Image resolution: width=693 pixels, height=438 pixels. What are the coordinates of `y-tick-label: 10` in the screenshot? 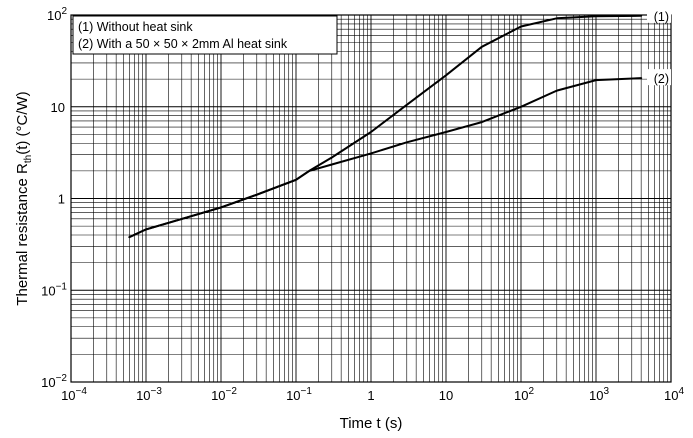 It's located at (58, 107).